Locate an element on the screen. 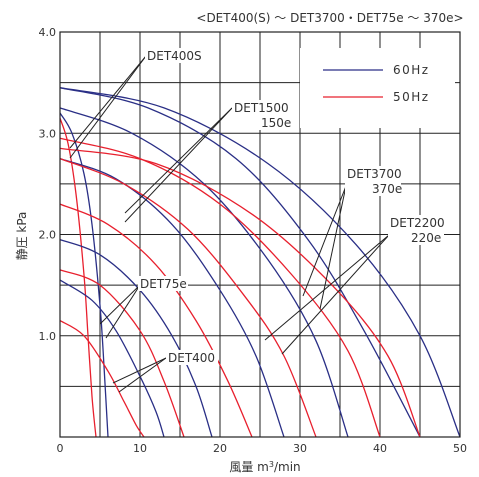 The image size is (479, 477). x-tick-label: 20 is located at coordinates (220, 448).